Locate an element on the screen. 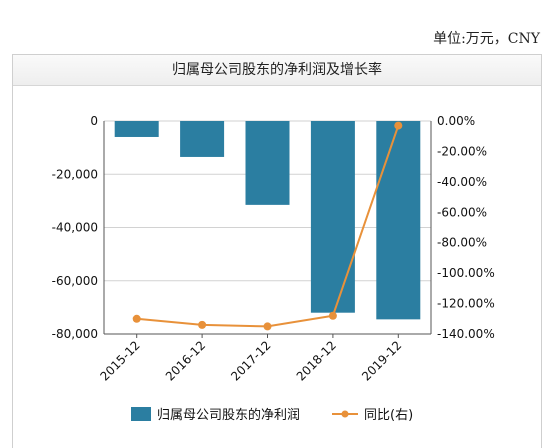 This screenshot has width=554, height=448. y-left-tick-label: -40,000 is located at coordinates (75, 228).